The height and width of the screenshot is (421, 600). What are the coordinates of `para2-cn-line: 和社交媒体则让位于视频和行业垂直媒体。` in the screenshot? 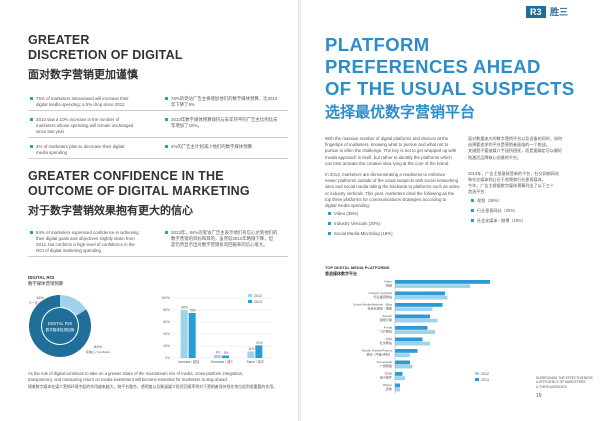 It's located at (507, 179).